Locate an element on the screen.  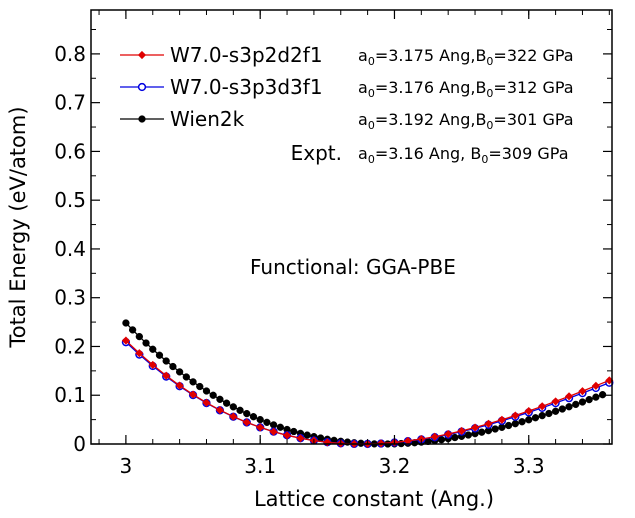
param-row: a0=3.176 Ang,B0=312 GPa is located at coordinates (466, 89).